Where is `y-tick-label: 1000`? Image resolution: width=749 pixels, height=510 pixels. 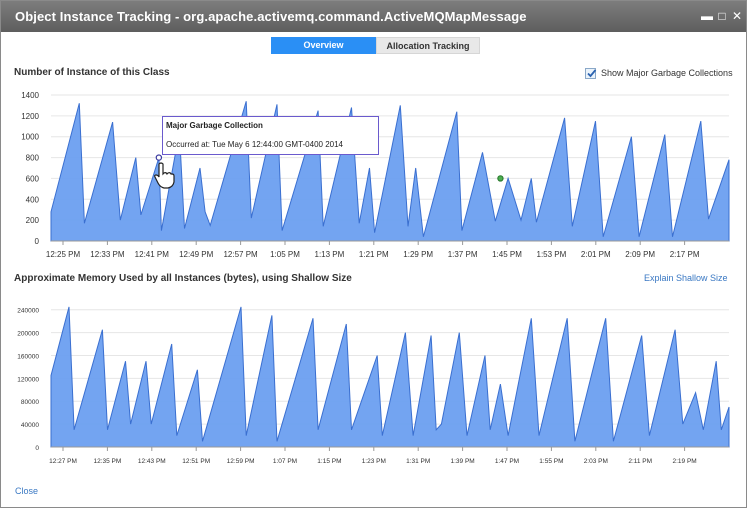
y-tick-label: 1000 is located at coordinates (30, 137).